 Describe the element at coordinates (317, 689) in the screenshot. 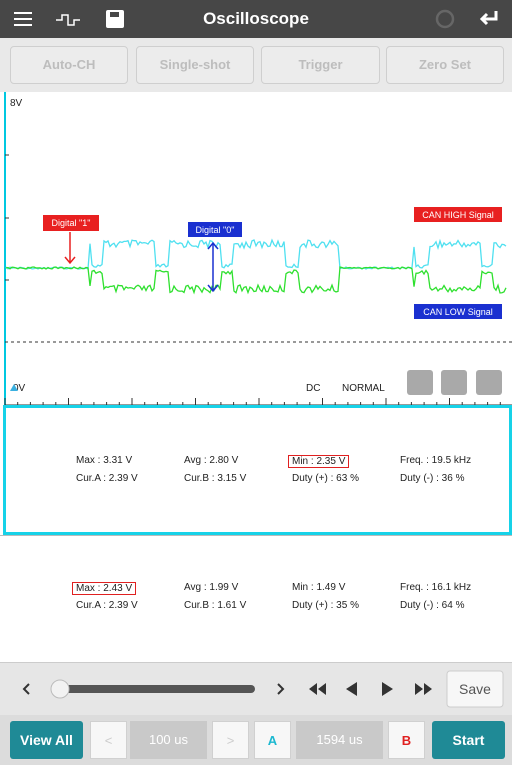

I see `fast-back-button` at that location.